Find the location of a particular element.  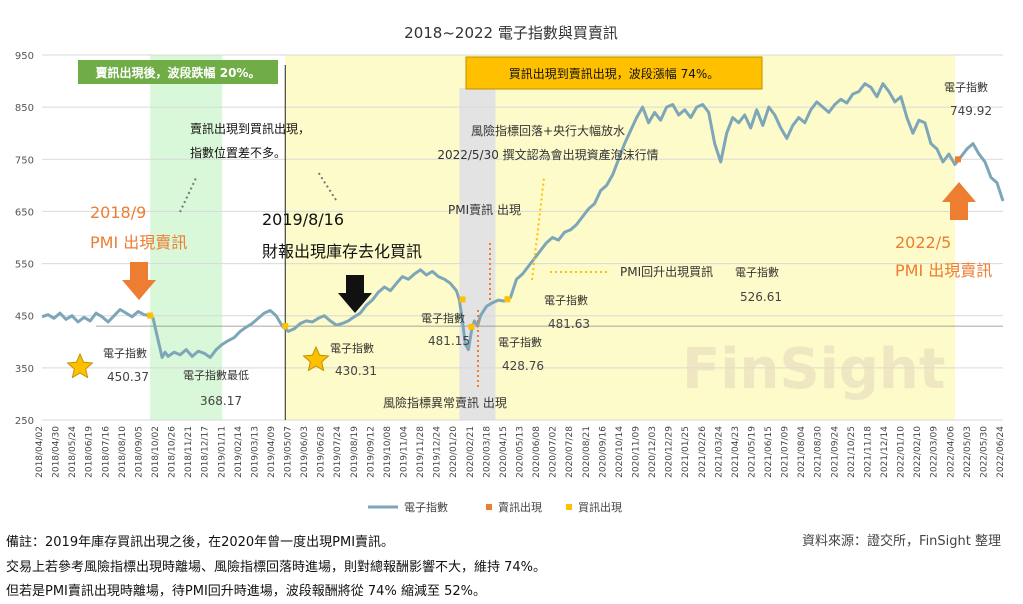

x-tick-label: 2021/10/25 is located at coordinates (852, 452).